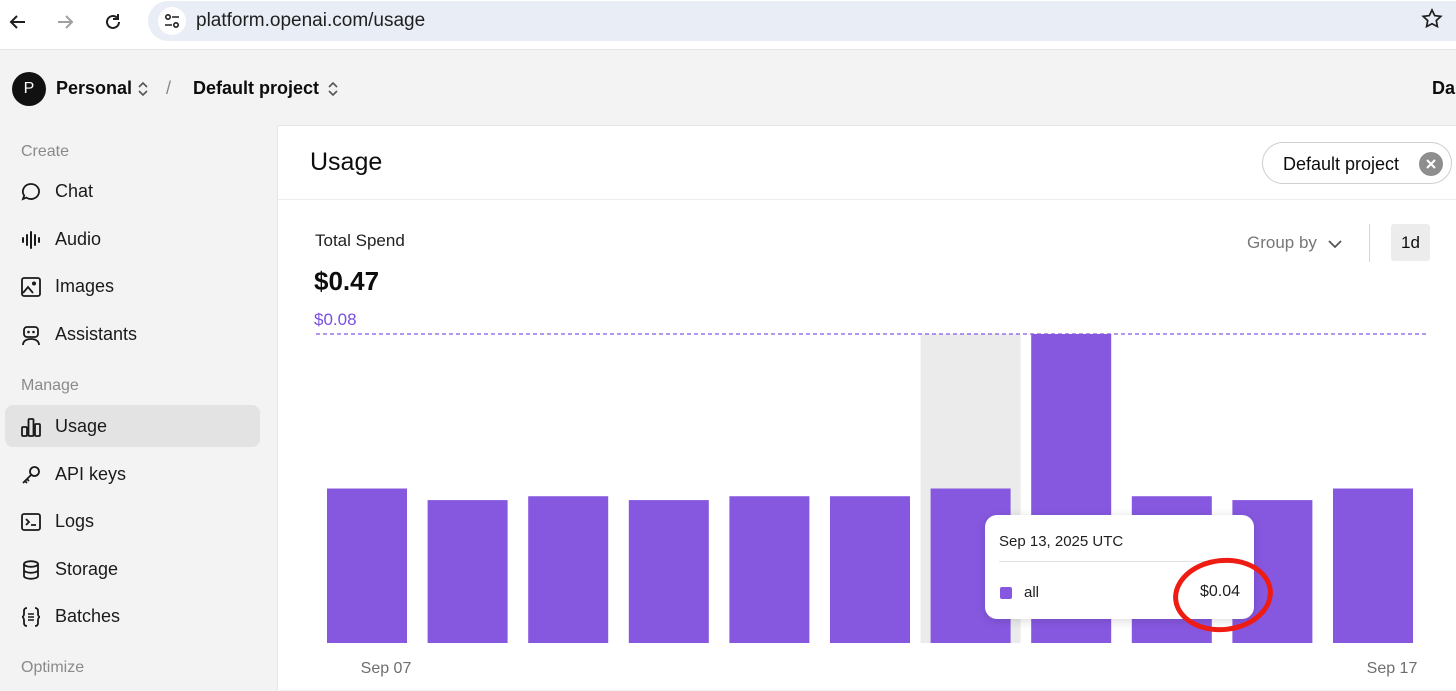 This screenshot has width=1456, height=691. Describe the element at coordinates (132, 474) in the screenshot. I see `sidebar-item-api-keys: API keys` at that location.